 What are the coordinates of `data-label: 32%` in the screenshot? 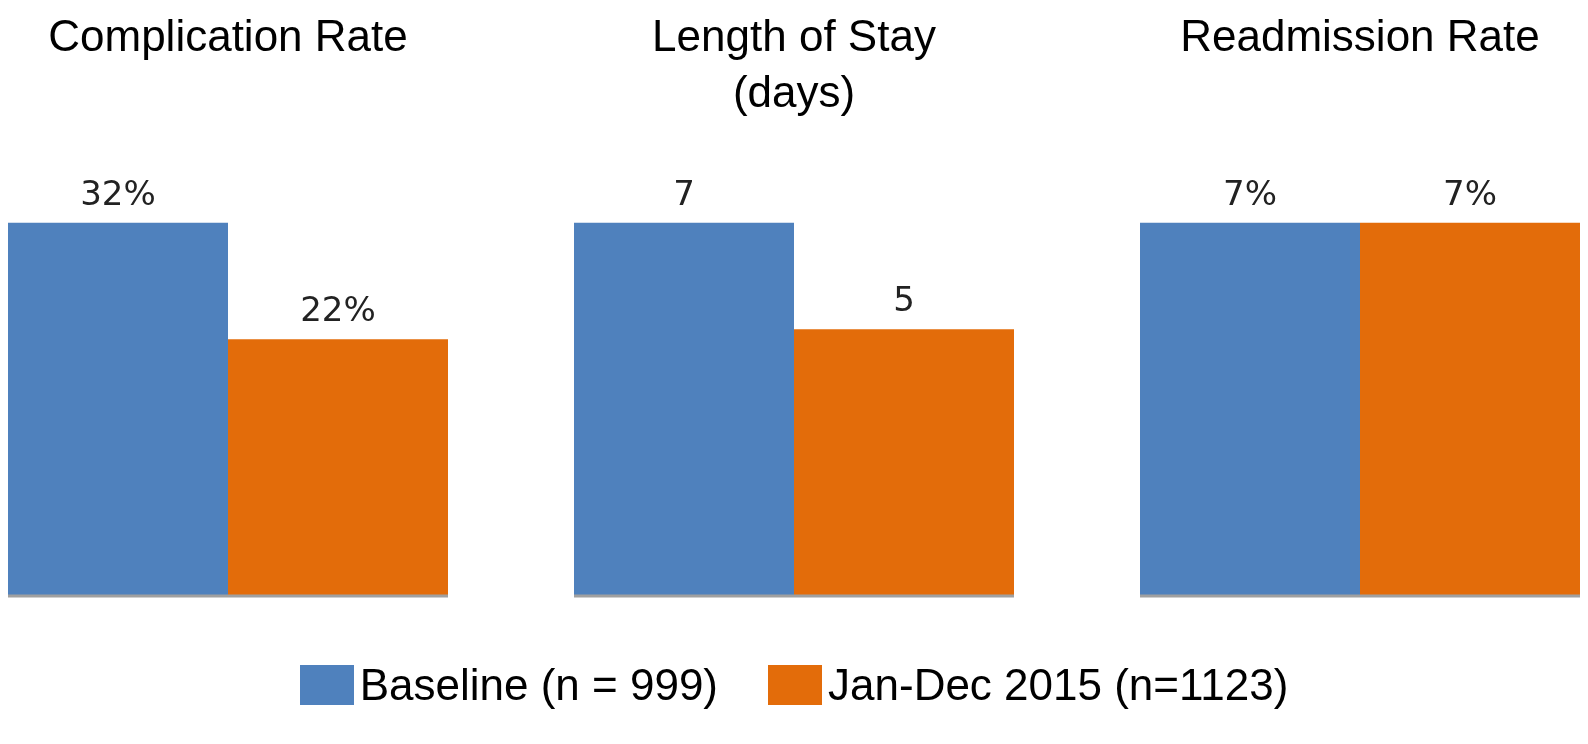 It's located at (118, 192).